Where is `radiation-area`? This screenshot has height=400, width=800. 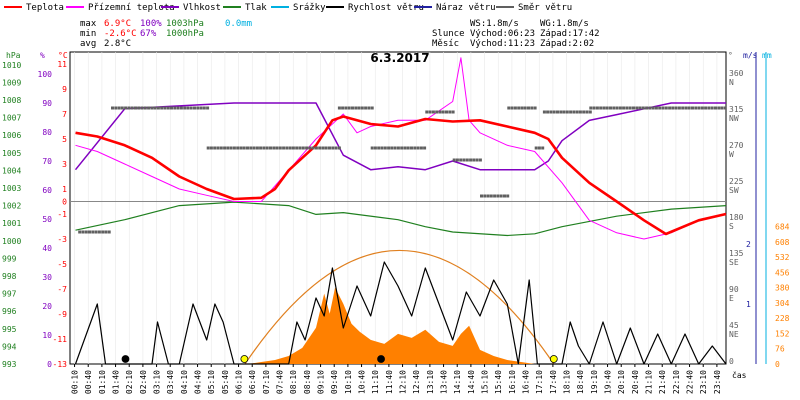 radiation-area is located at coordinates (391, 325).